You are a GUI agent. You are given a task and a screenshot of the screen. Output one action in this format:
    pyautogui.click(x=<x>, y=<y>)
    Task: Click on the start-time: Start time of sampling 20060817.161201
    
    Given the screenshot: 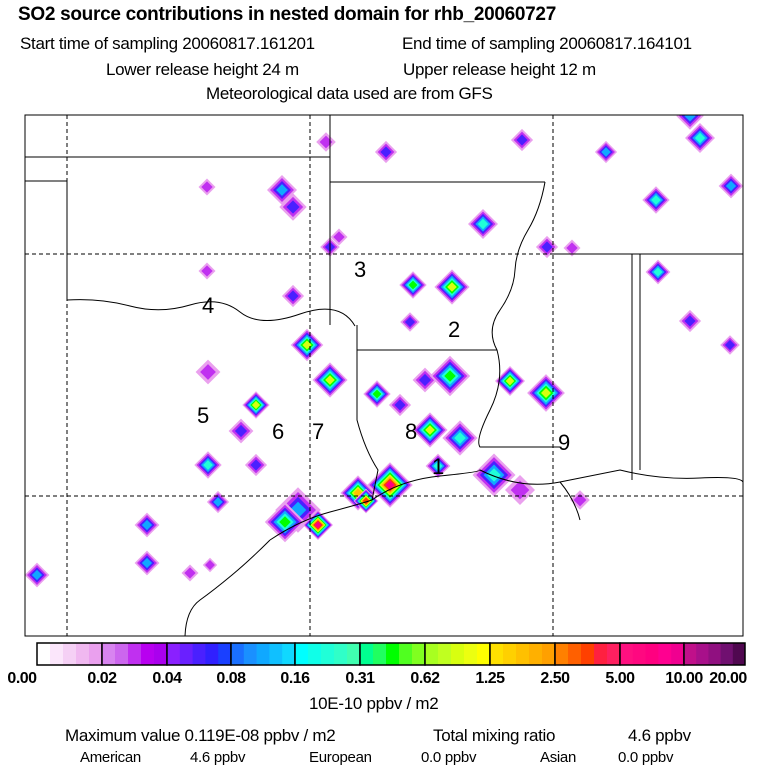 What is the action you would take?
    pyautogui.click(x=167, y=43)
    